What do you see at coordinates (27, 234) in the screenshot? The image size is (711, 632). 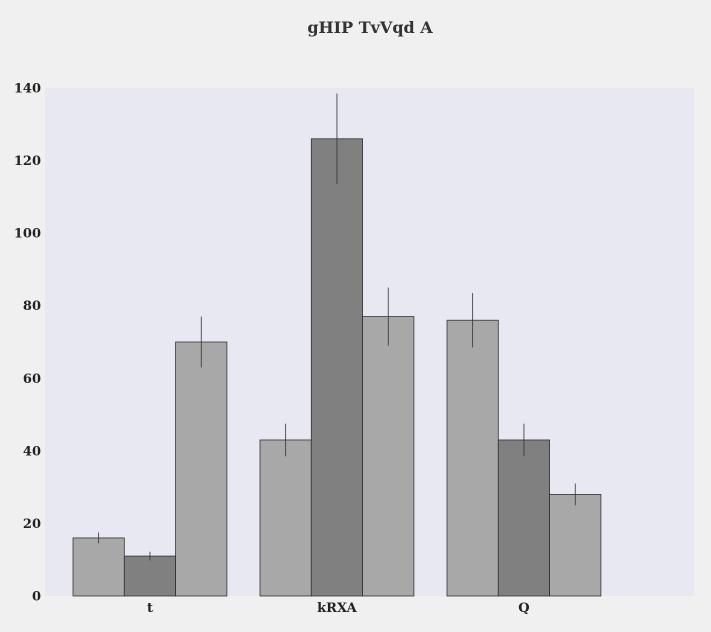 I see `y-tick-label: 100` at bounding box center [27, 234].